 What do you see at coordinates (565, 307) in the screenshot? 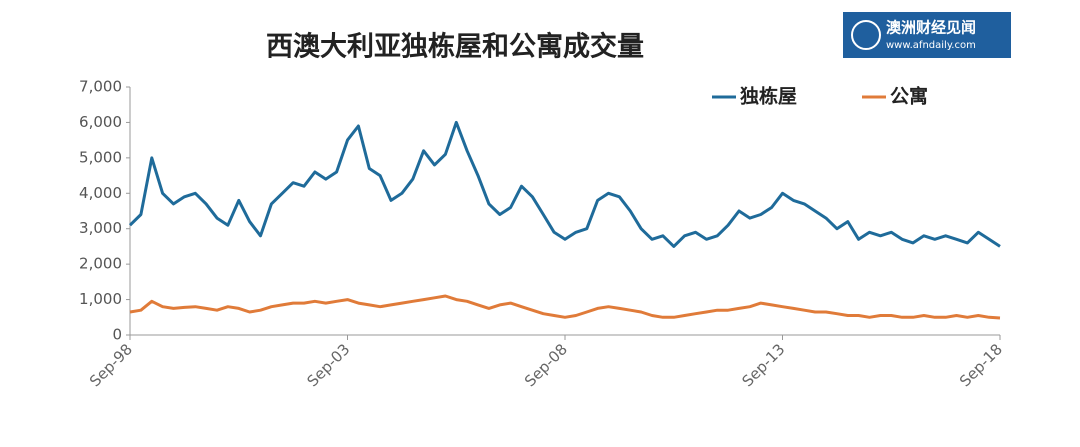
I see `series-line` at bounding box center [565, 307].